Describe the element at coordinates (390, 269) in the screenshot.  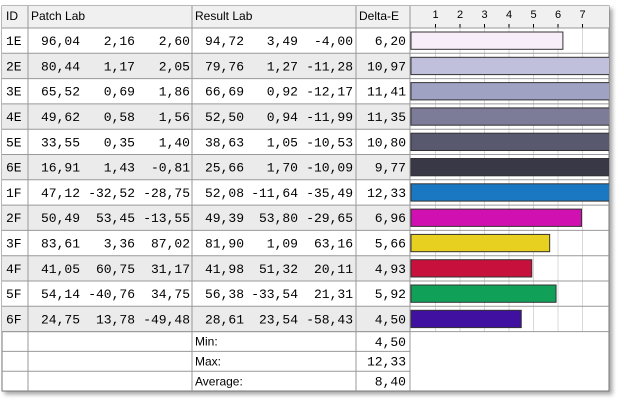
I see `delta-e-value: 4,93` at that location.